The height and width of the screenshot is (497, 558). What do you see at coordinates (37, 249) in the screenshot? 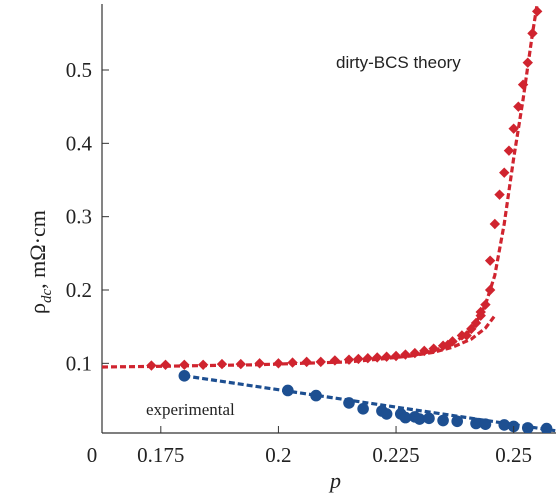
I see `y-axis-title-rest: , mΩ·cm` at bounding box center [37, 249].